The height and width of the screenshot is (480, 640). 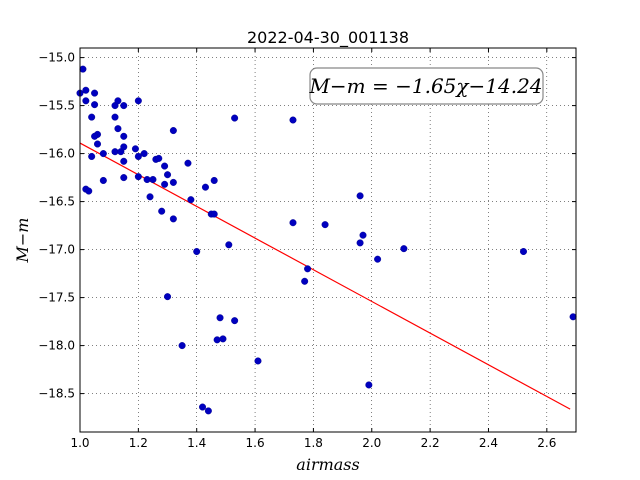 I want to click on y-tick-label: −16.5, so click(x=56, y=202).